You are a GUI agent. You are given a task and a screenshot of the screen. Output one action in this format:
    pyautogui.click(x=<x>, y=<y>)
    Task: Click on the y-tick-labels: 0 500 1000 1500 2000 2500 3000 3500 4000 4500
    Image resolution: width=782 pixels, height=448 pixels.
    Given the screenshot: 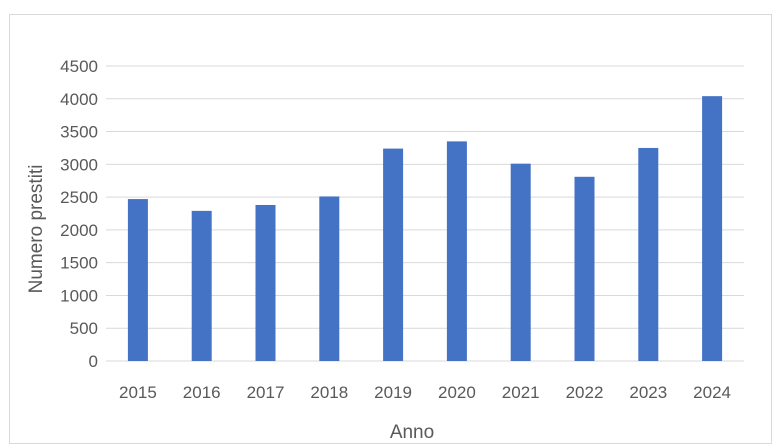 What is the action you would take?
    pyautogui.click(x=79, y=214)
    